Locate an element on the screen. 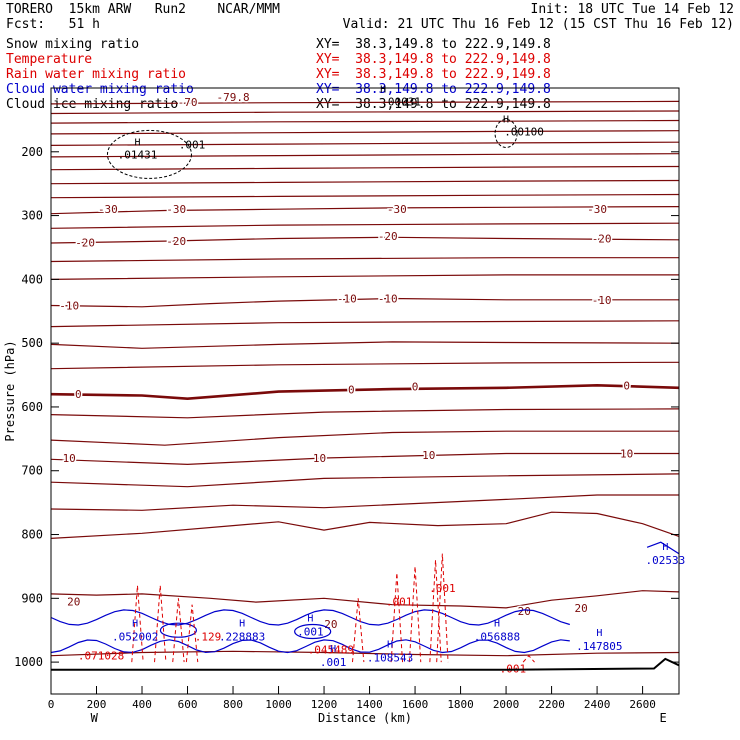 The width and height of the screenshot is (740, 740). x-axis-label: Distance (km) is located at coordinates (365, 718).